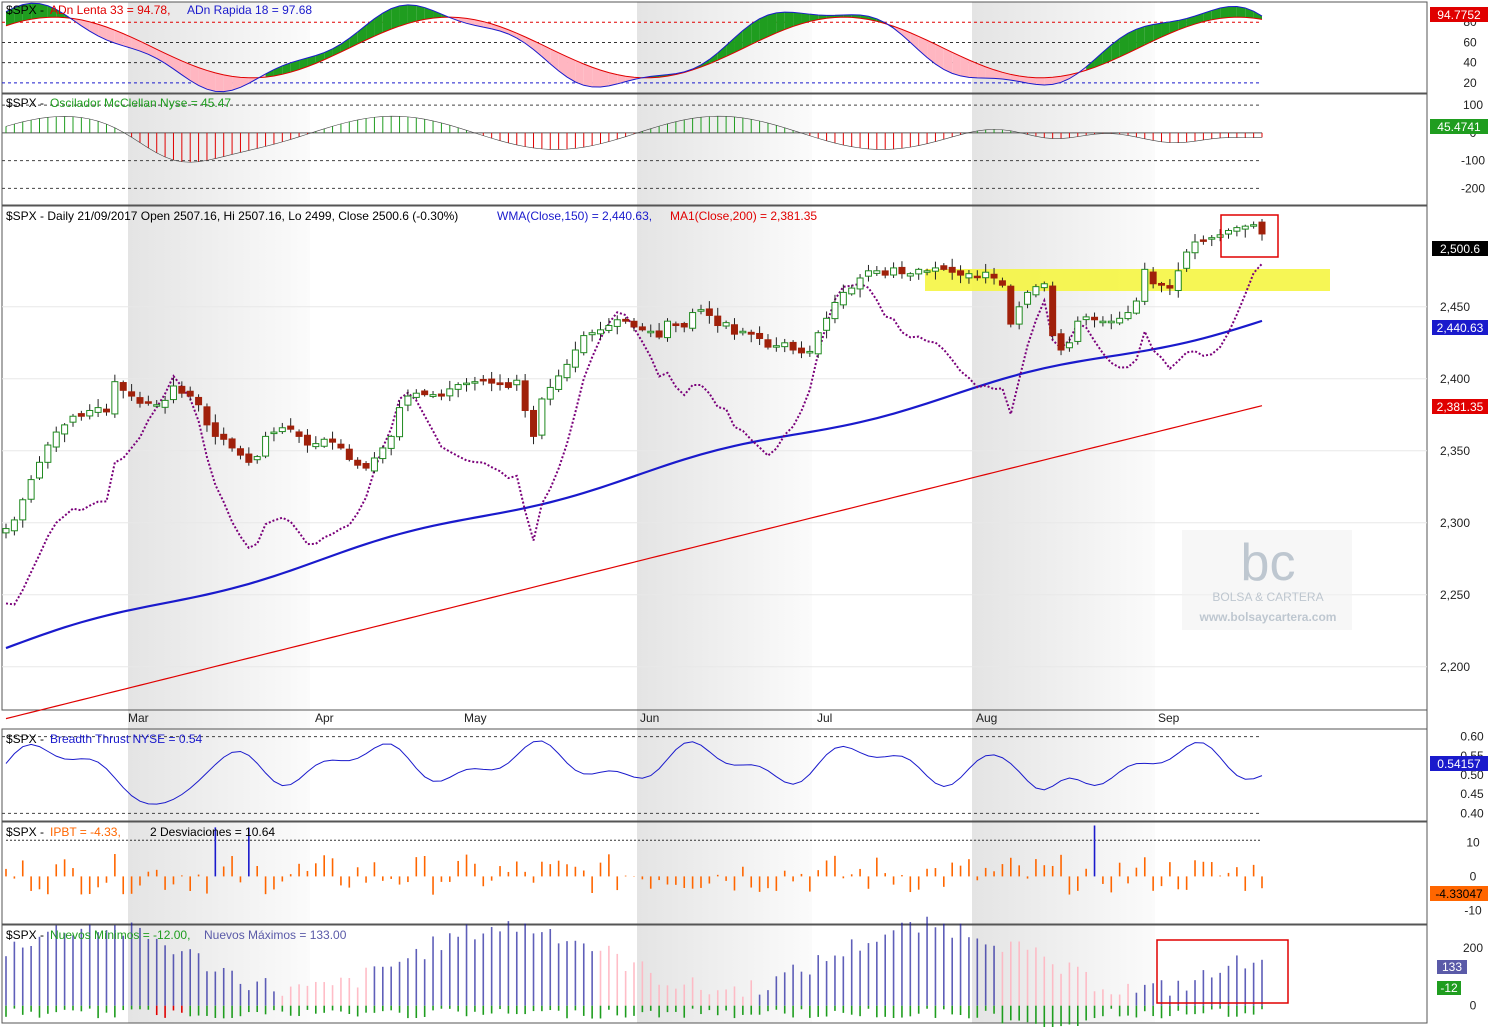 The height and width of the screenshot is (1027, 1499). I want to click on mcclellan-value-badge: 45.4741, so click(1459, 127).